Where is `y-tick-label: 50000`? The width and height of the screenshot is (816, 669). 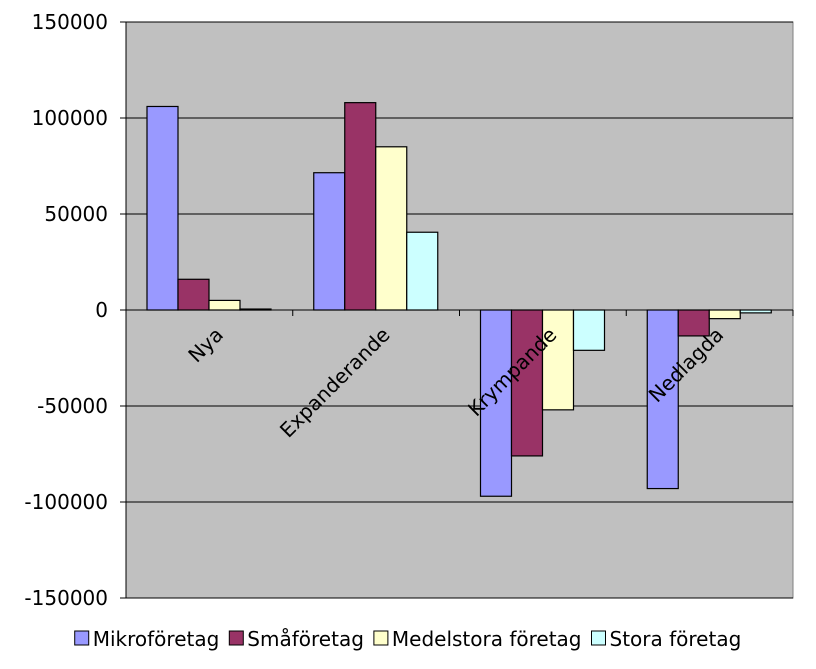
y-tick-label: 50000 is located at coordinates (76, 214).